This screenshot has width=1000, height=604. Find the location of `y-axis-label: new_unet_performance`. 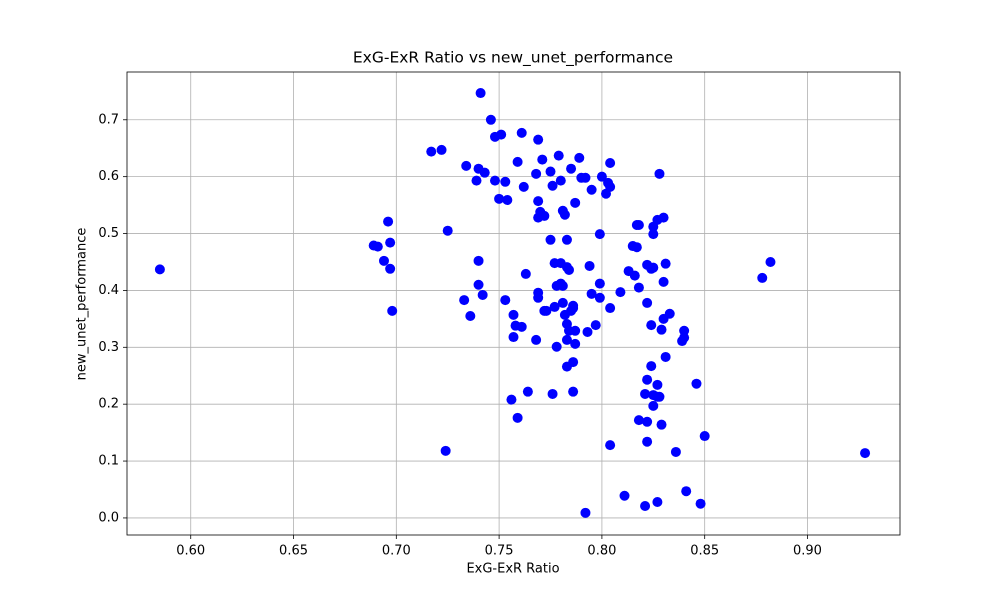

y-axis-label: new_unet_performance is located at coordinates (82, 304).